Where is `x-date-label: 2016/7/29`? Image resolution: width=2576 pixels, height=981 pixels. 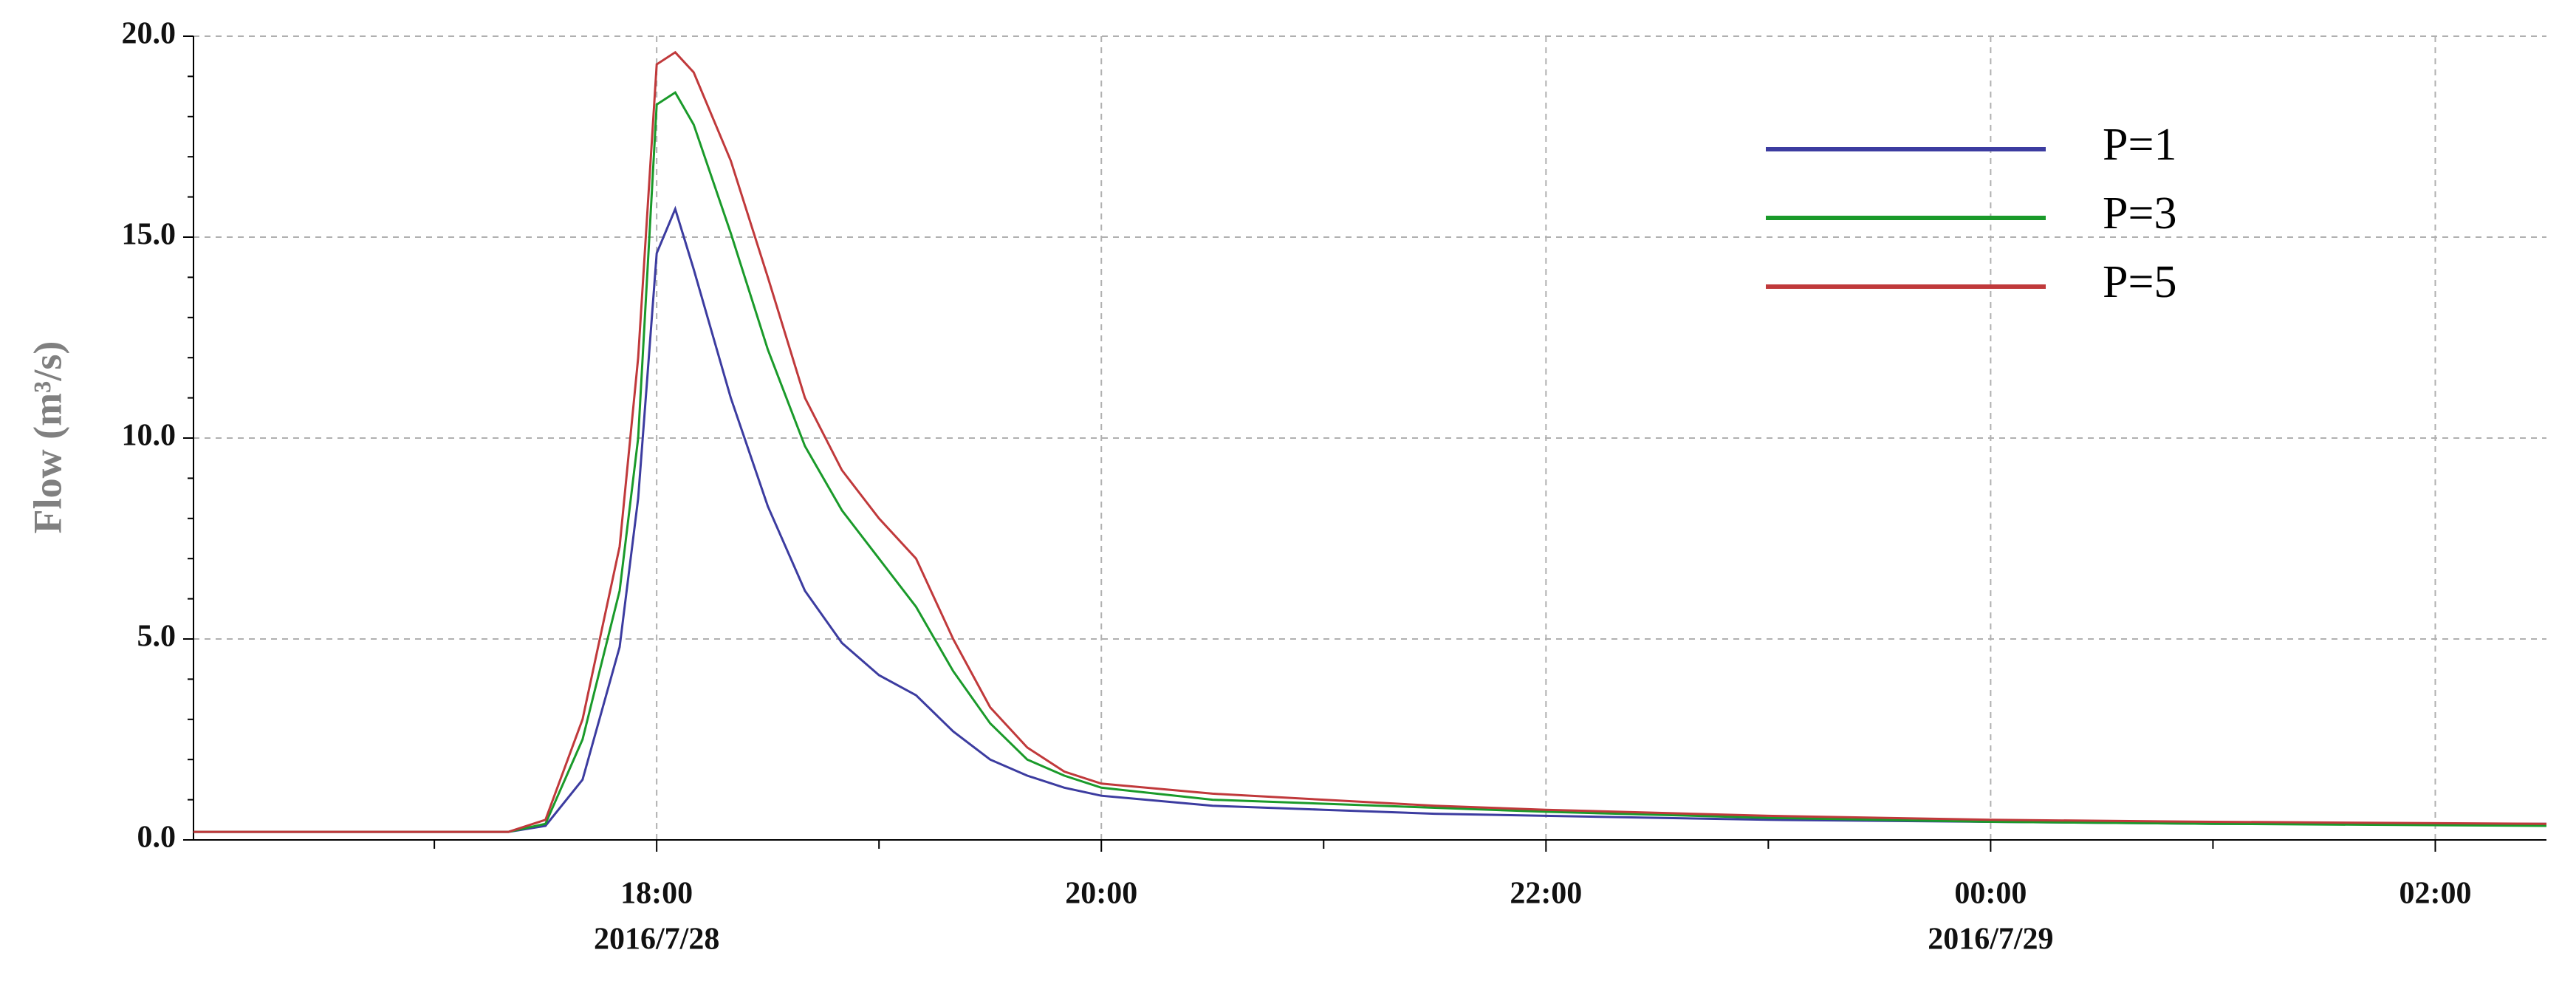
x-date-label: 2016/7/29 is located at coordinates (1990, 940).